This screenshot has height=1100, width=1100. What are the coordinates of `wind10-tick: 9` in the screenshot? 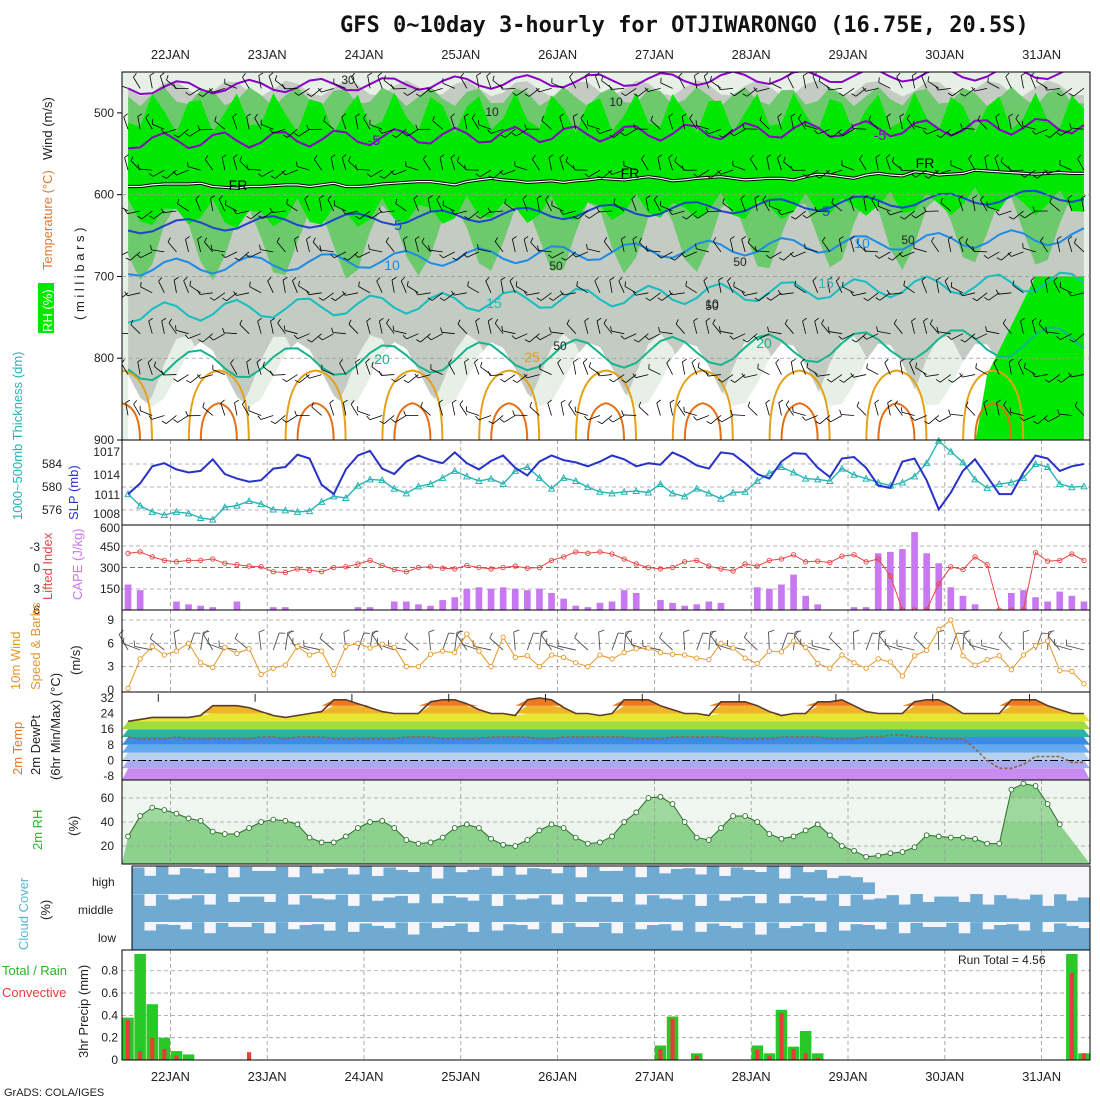 It's located at (110, 620).